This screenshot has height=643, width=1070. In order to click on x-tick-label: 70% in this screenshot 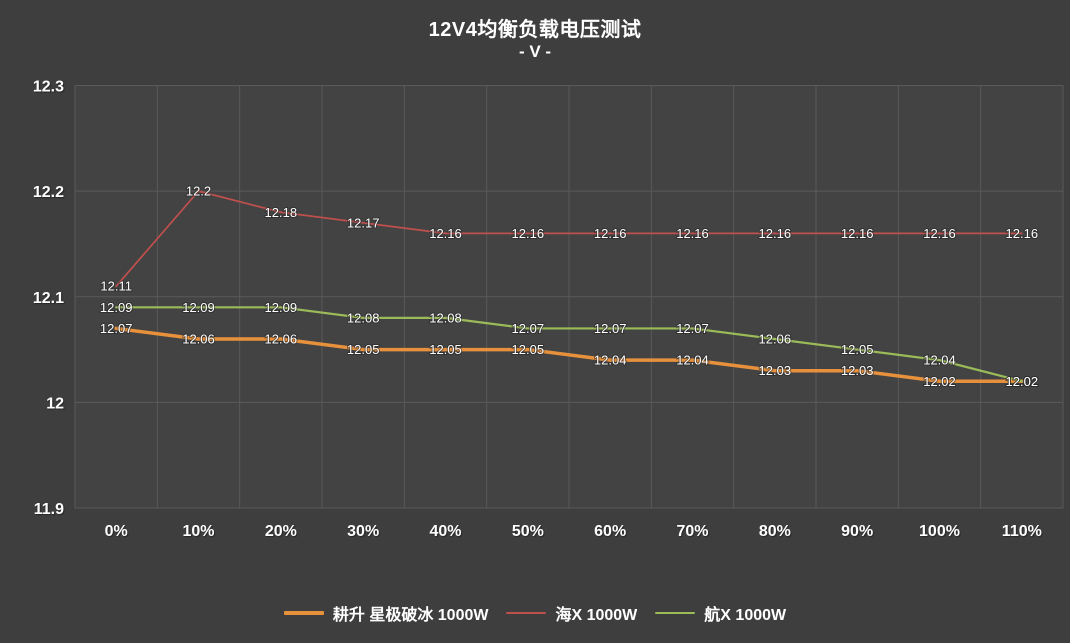, I will do `click(692, 531)`.